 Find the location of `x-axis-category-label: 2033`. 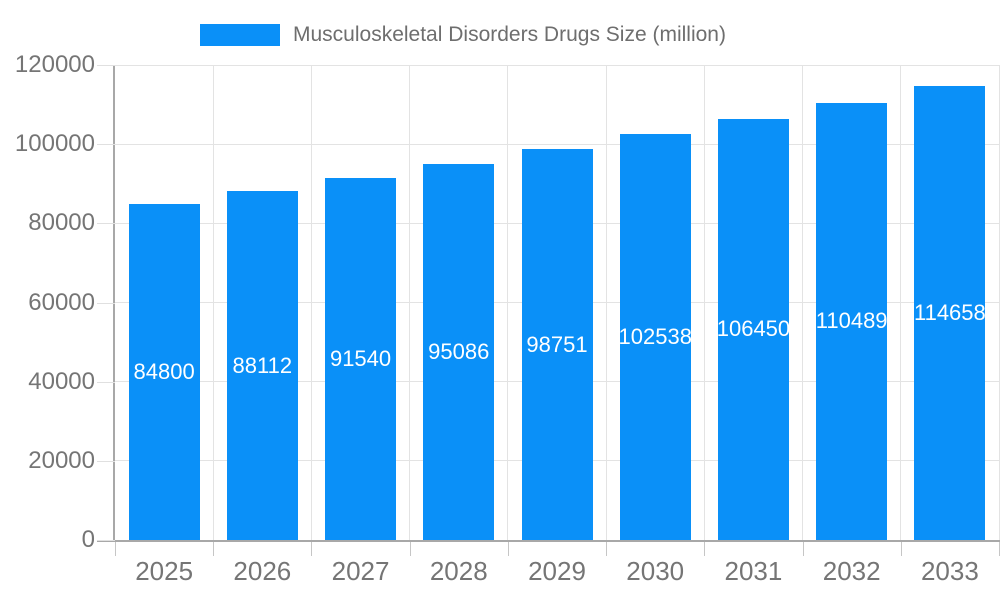

x-axis-category-label: 2033 is located at coordinates (949, 571).